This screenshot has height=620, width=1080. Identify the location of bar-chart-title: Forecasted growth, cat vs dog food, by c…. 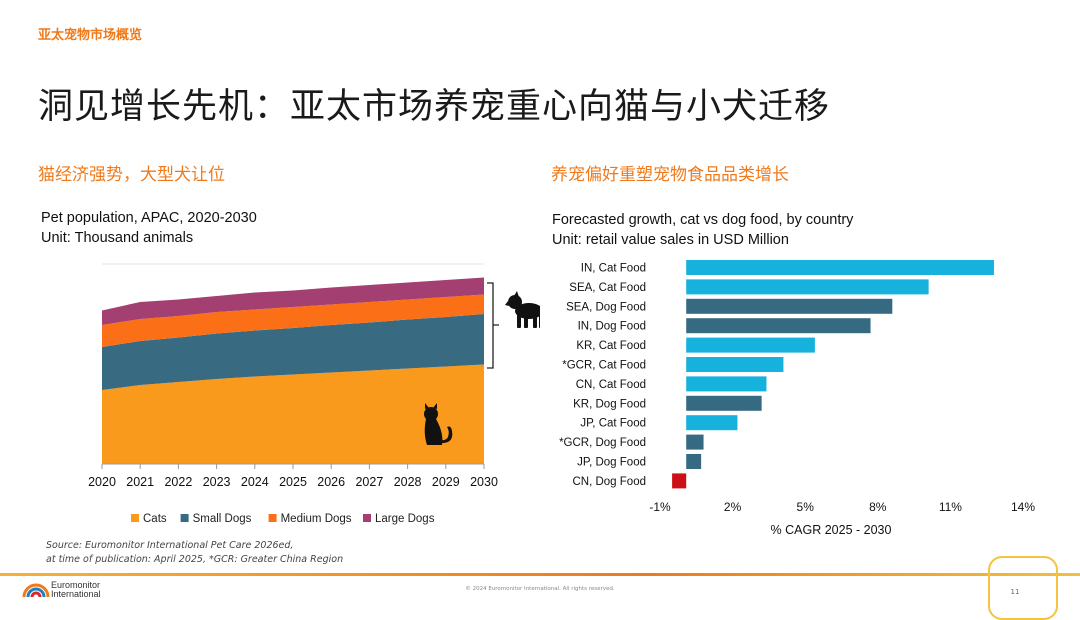
(702, 230).